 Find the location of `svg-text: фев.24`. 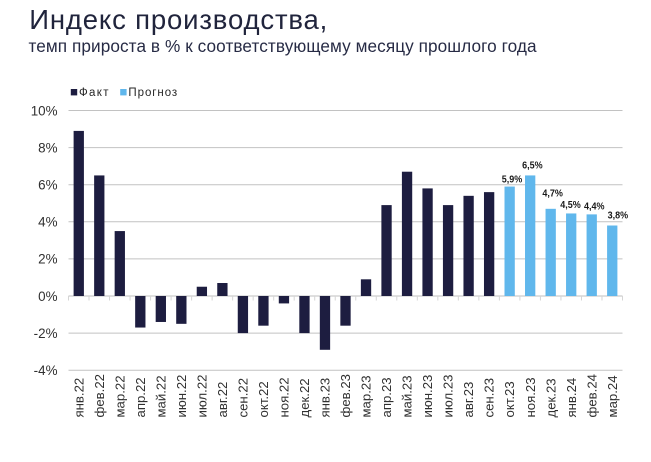

svg-text: фев.24 is located at coordinates (591, 396).